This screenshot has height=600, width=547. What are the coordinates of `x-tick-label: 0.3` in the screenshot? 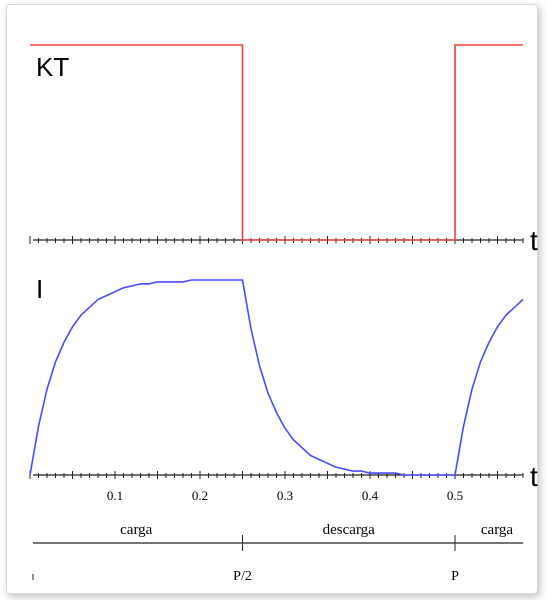 It's located at (285, 495).